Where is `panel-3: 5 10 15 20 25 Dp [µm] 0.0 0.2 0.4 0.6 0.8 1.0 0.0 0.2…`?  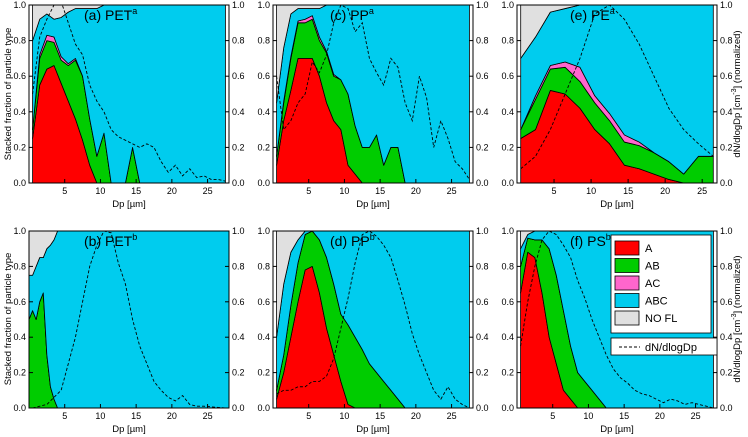
panel-3: 5 10 15 20 25 Dp [µm] 0.0 0.2 0.4 0.6 0.8 1.0 0.0 0.2… is located at coordinates (616, 105).